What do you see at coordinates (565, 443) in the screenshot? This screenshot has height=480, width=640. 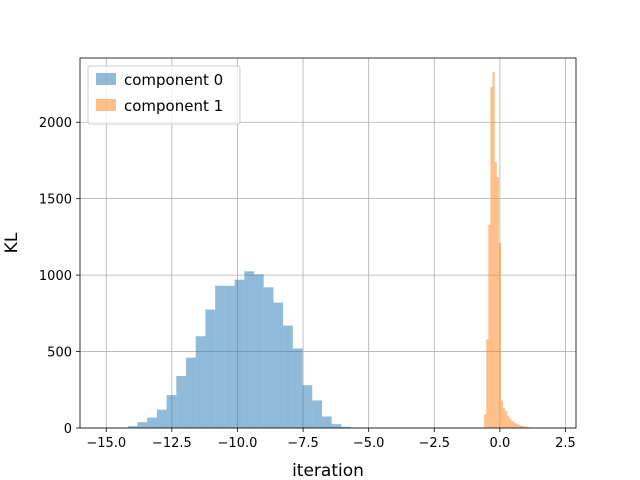 I see `x-tick-label: 2.5` at bounding box center [565, 443].